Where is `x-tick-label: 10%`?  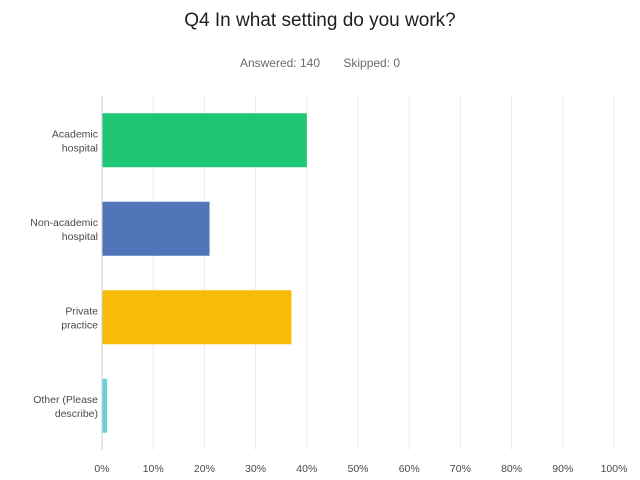 x-tick-label: 10% is located at coordinates (153, 469).